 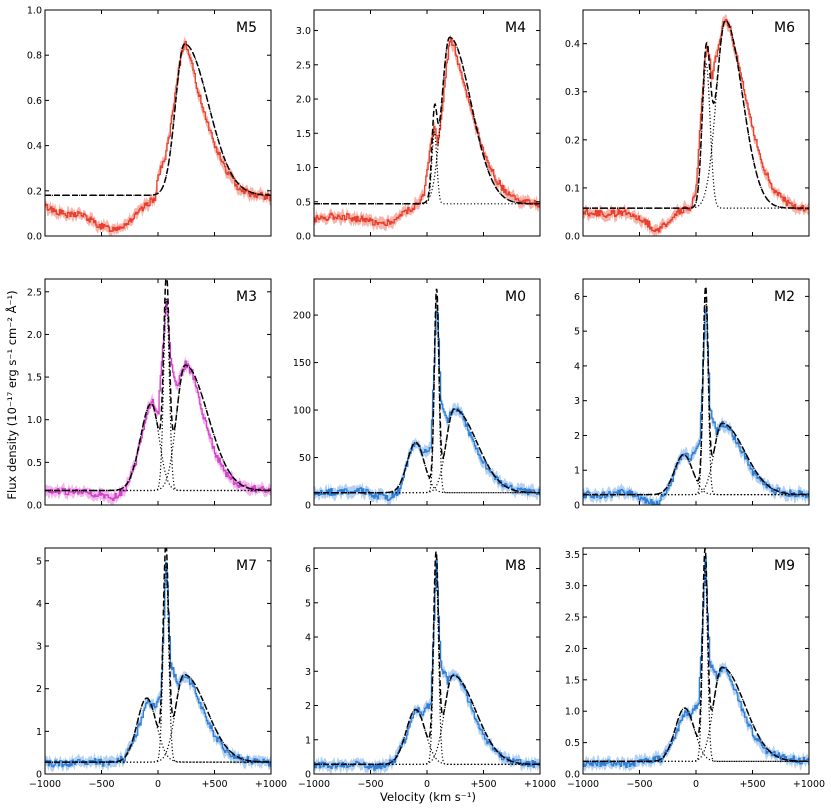 What do you see at coordinates (302, 411) in the screenshot?
I see `y-tick-label: 100` at bounding box center [302, 411].